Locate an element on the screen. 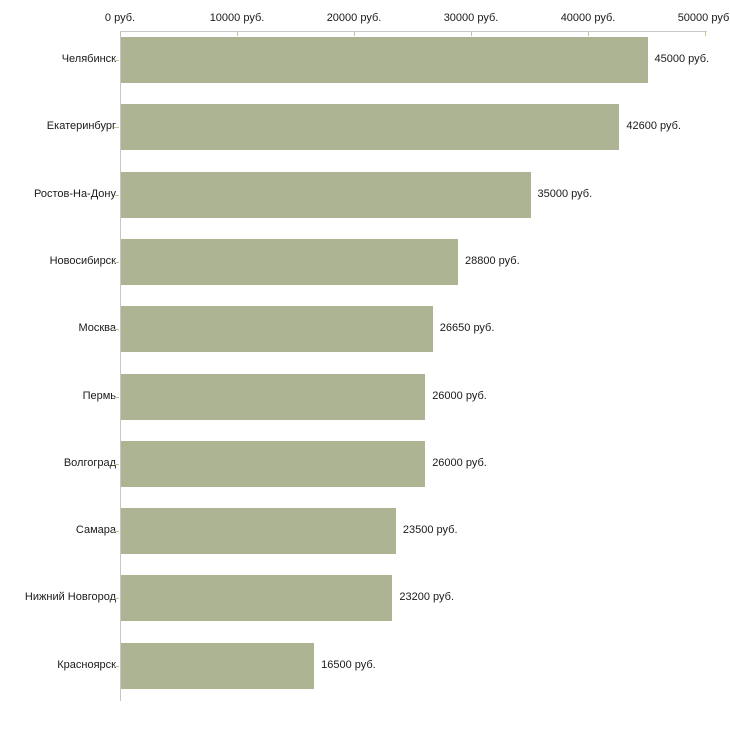  x-tick-label: 10000 руб. is located at coordinates (237, 18).